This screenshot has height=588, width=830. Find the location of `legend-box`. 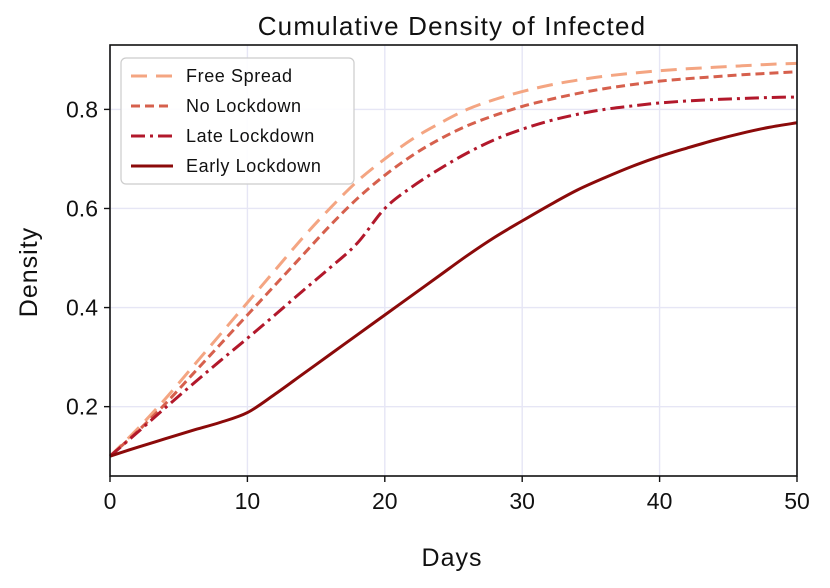

legend-box is located at coordinates (237, 121).